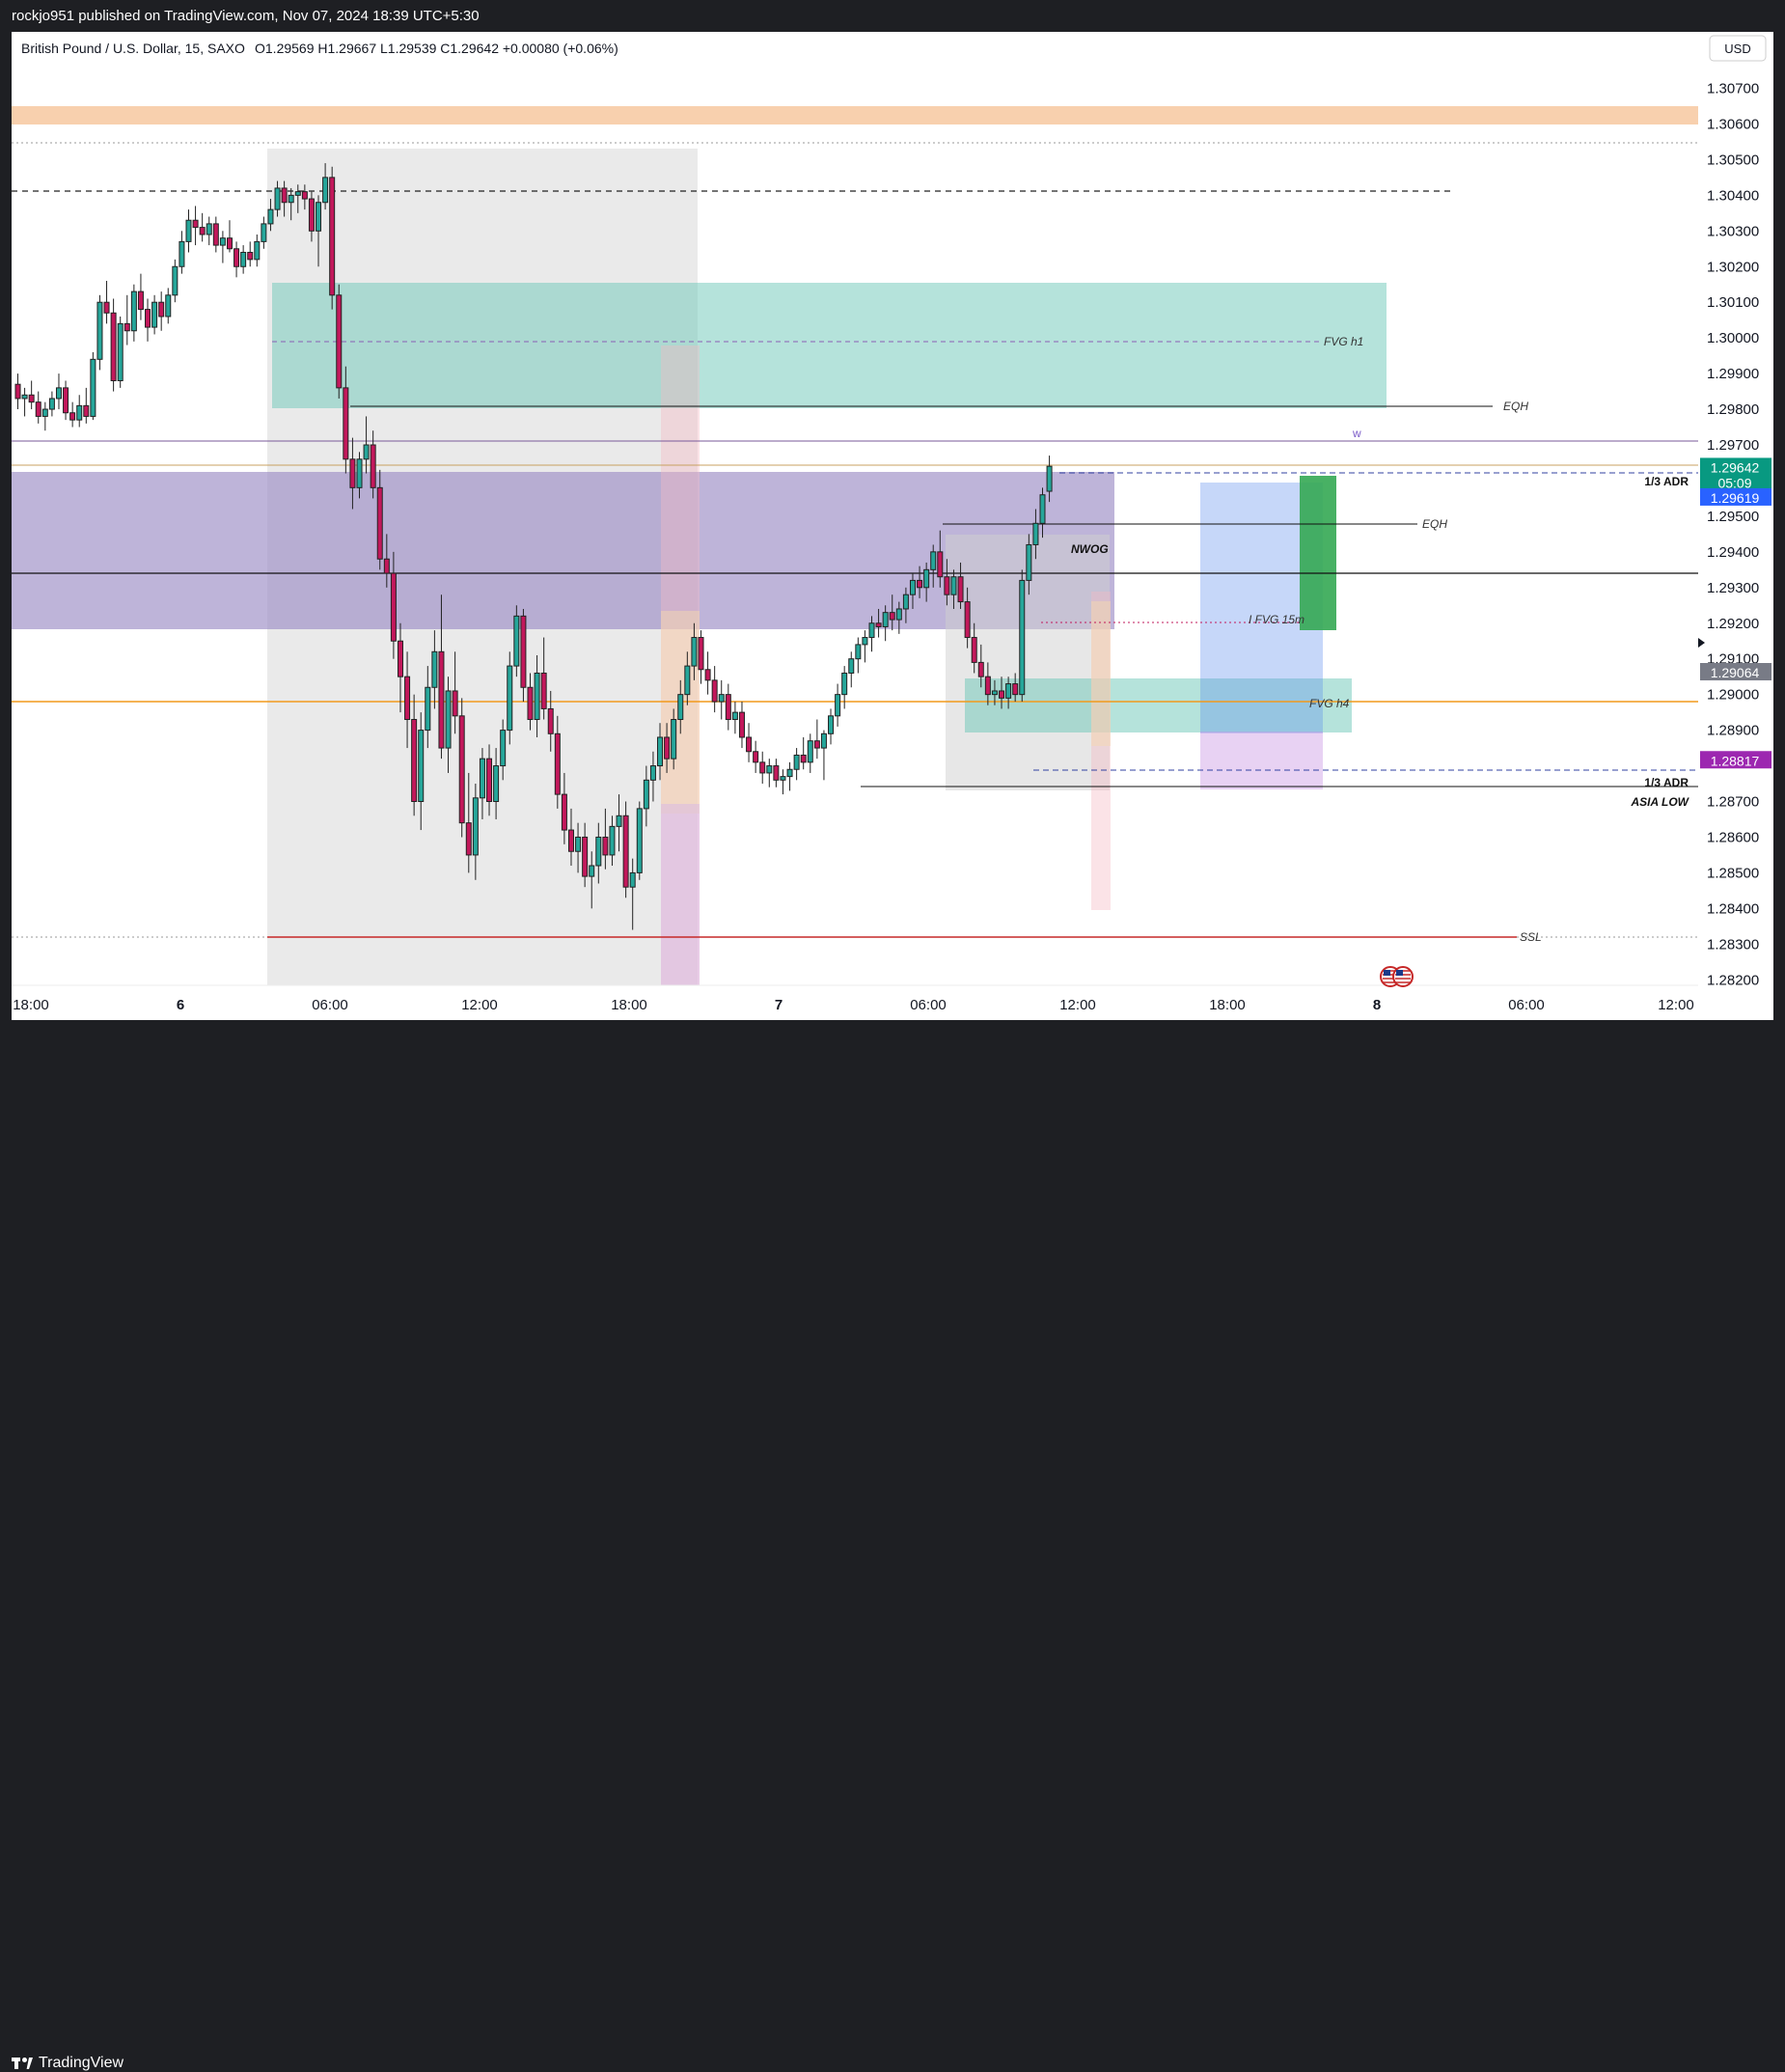  Describe the element at coordinates (1733, 980) in the screenshot. I see `y-tick-label: 1.28200` at that location.